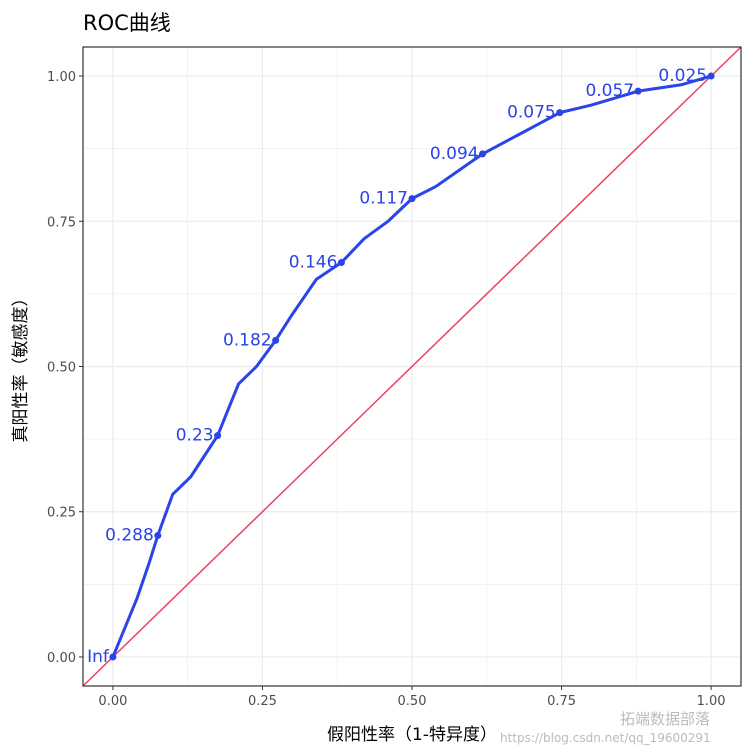 The width and height of the screenshot is (753, 753). Describe the element at coordinates (605, 738) in the screenshot. I see `watermark-url: https://blog.csdn.net/qq_19600291` at that location.